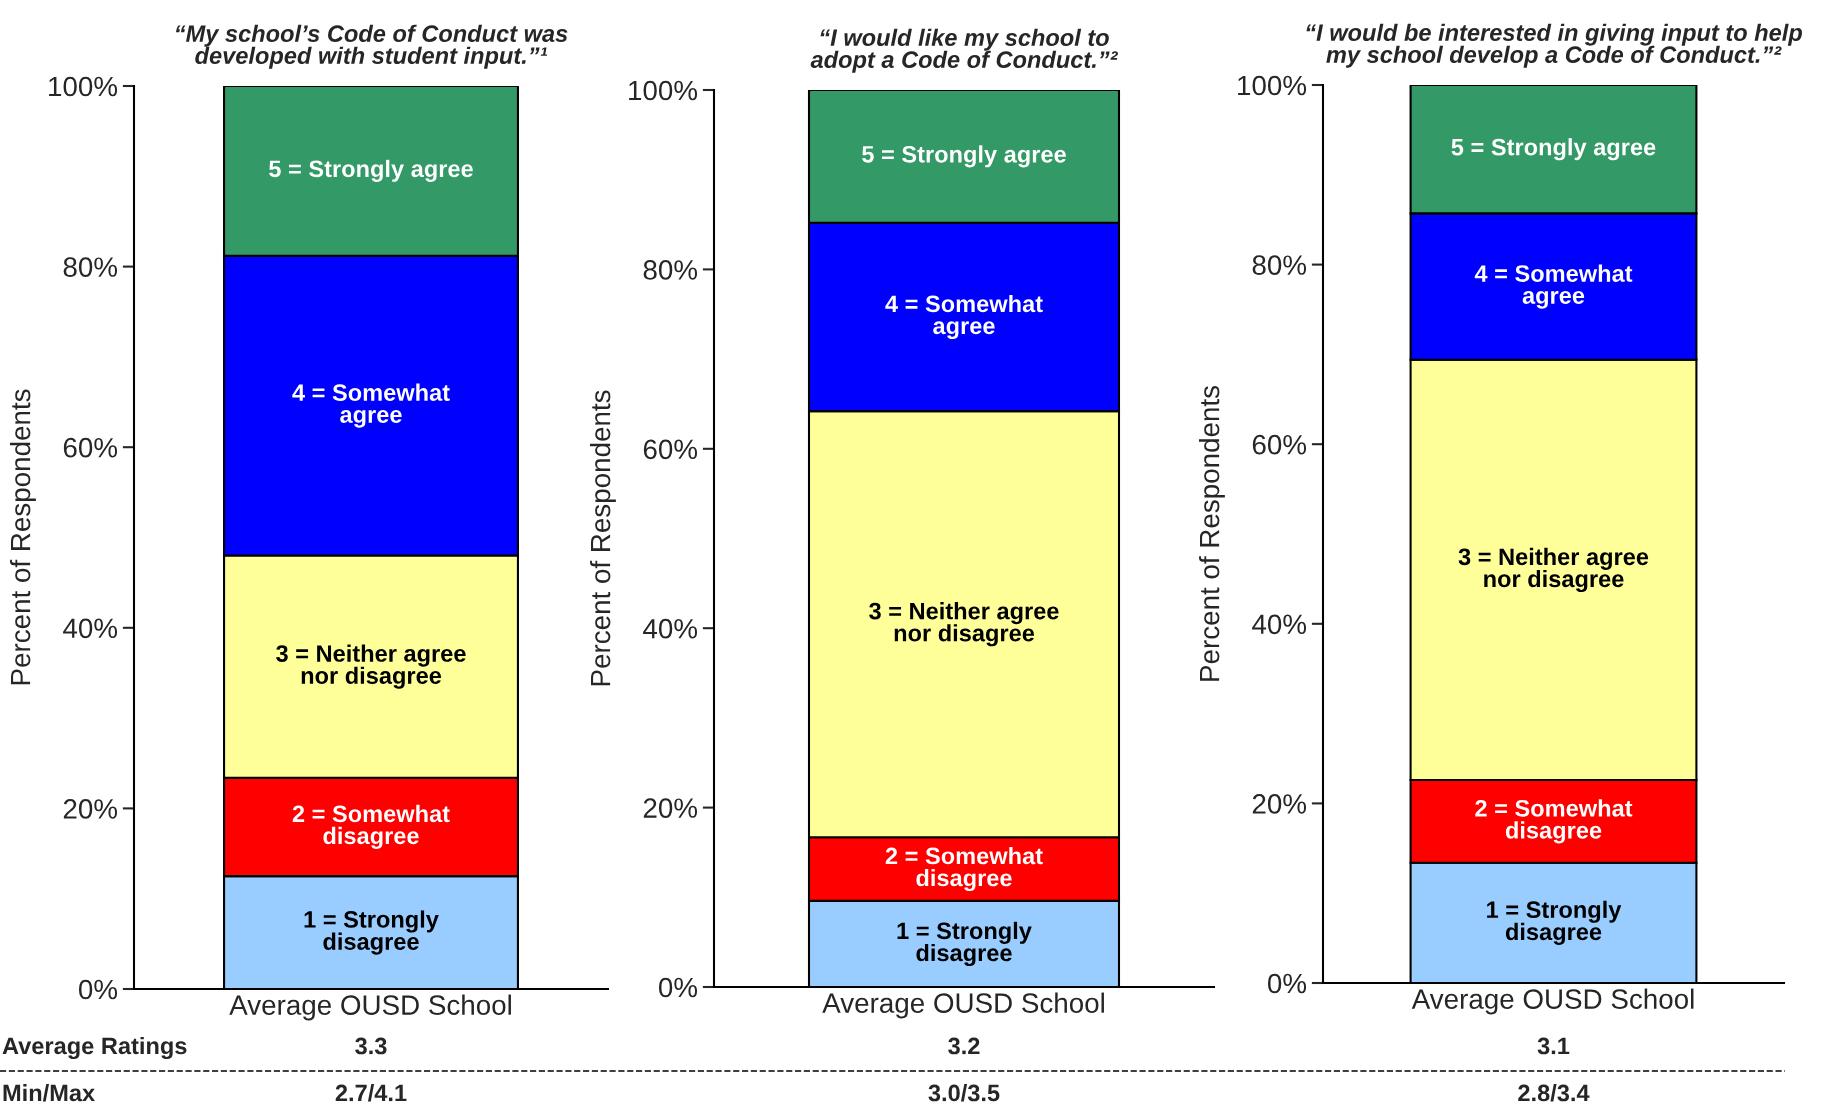 The width and height of the screenshot is (1825, 1109). Describe the element at coordinates (94, 1048) in the screenshot. I see `text: Average Ratings` at that location.